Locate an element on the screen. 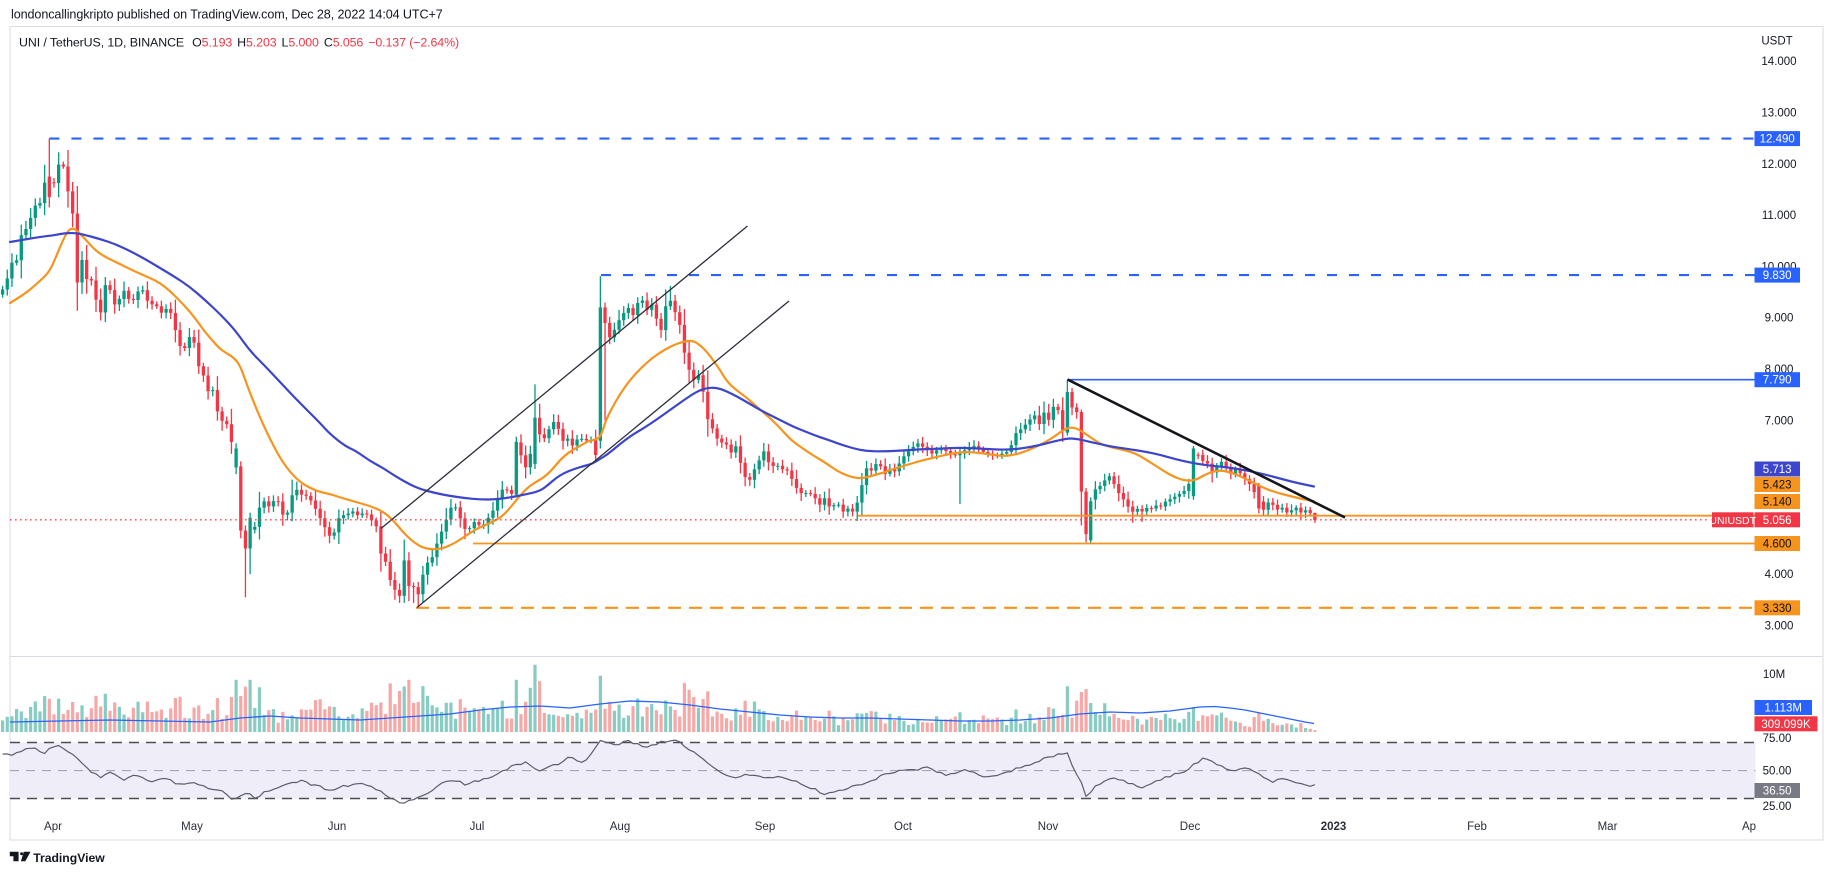 The width and height of the screenshot is (1834, 880). svg-text: TradingView is located at coordinates (69, 858).